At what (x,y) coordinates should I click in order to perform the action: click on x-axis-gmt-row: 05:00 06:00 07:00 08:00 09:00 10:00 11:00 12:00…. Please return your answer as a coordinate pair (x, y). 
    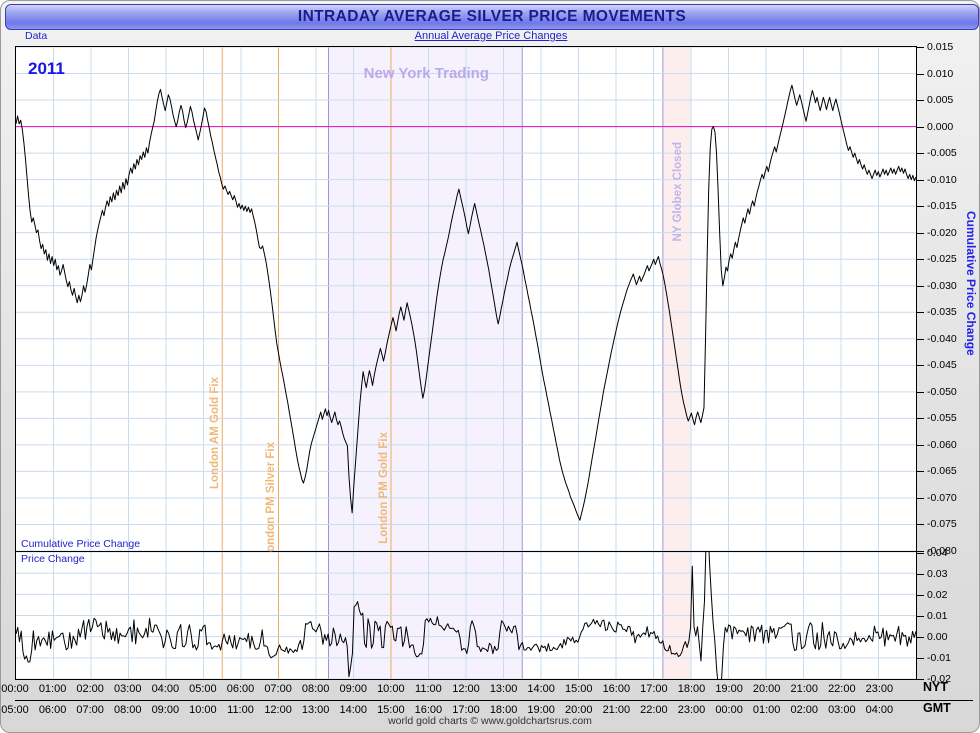
    Looking at the image, I should click on (459, 711).